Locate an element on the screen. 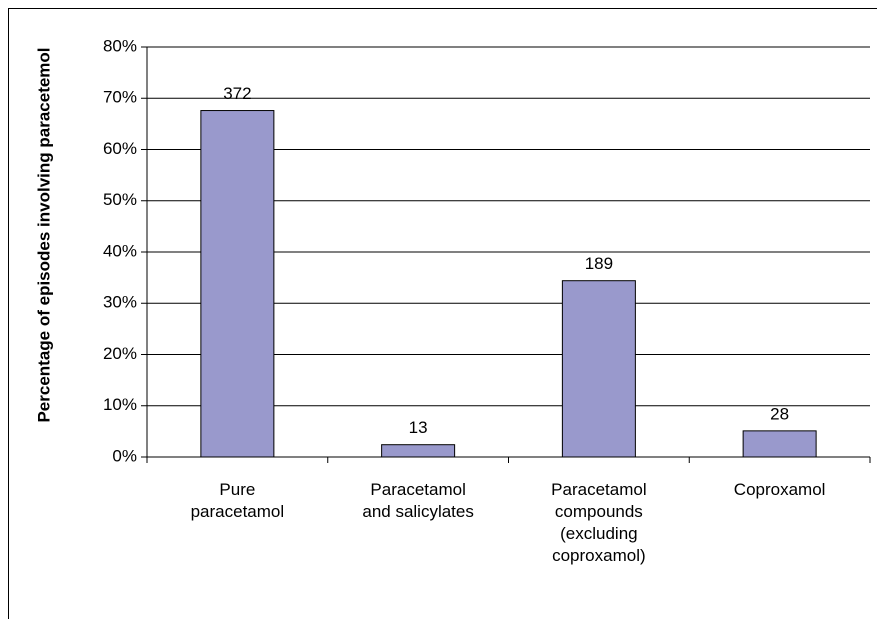 The height and width of the screenshot is (619, 877). data-label: 189 is located at coordinates (599, 263).